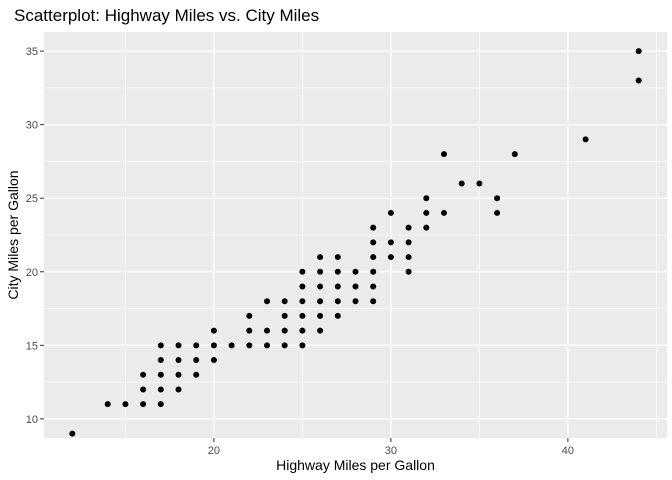  I want to click on x-axis-ticks: 20 30 40, so click(391, 447).